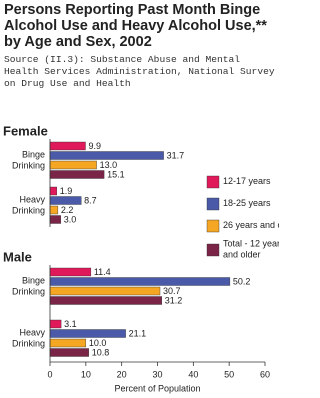  I want to click on value-label: 8.7, so click(90, 200).